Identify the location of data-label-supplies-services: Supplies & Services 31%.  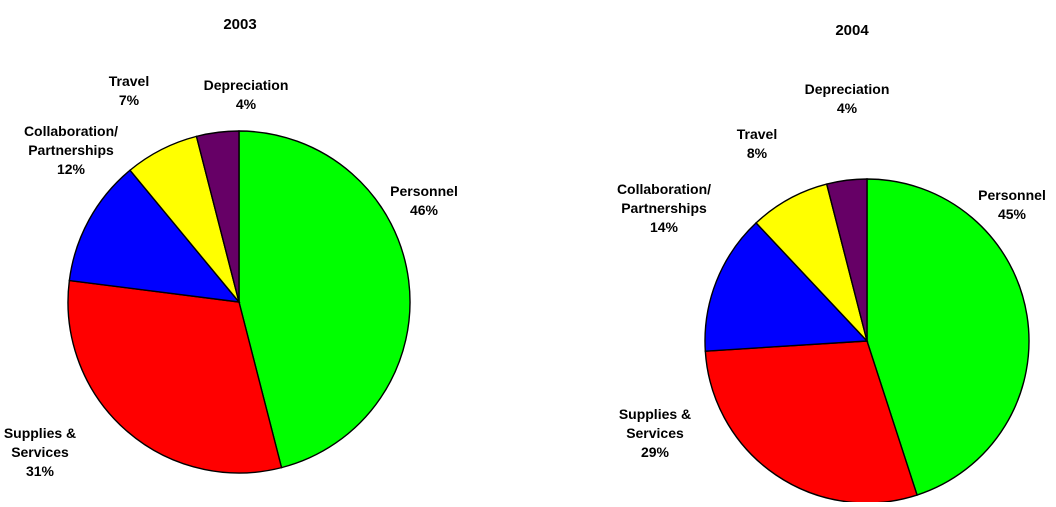
(40, 452).